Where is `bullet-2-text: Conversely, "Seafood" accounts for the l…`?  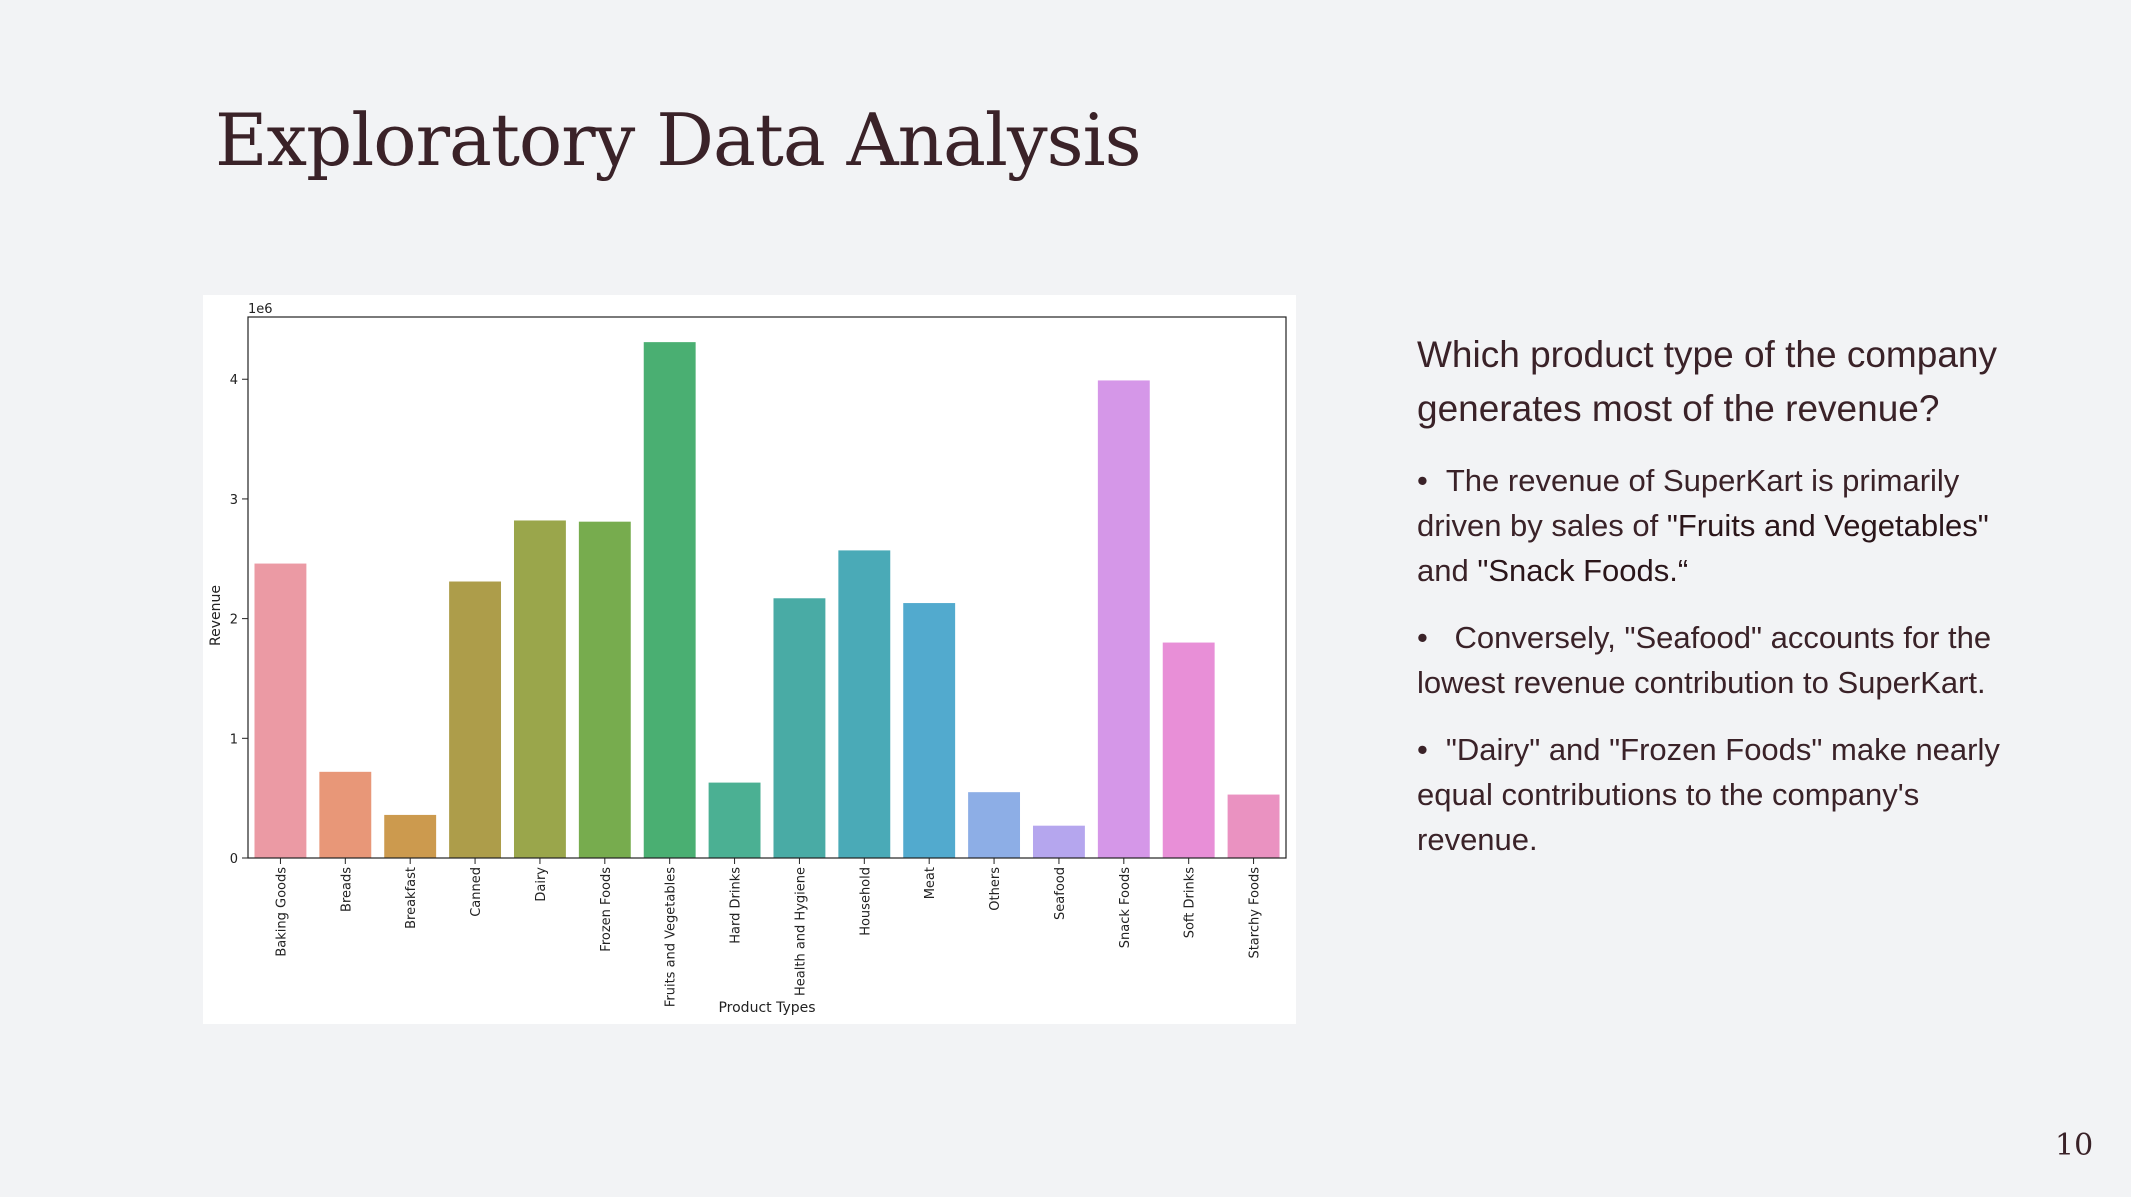
bullet-2-text: Conversely, "Seafood" accounts for the l… is located at coordinates (1704, 660).